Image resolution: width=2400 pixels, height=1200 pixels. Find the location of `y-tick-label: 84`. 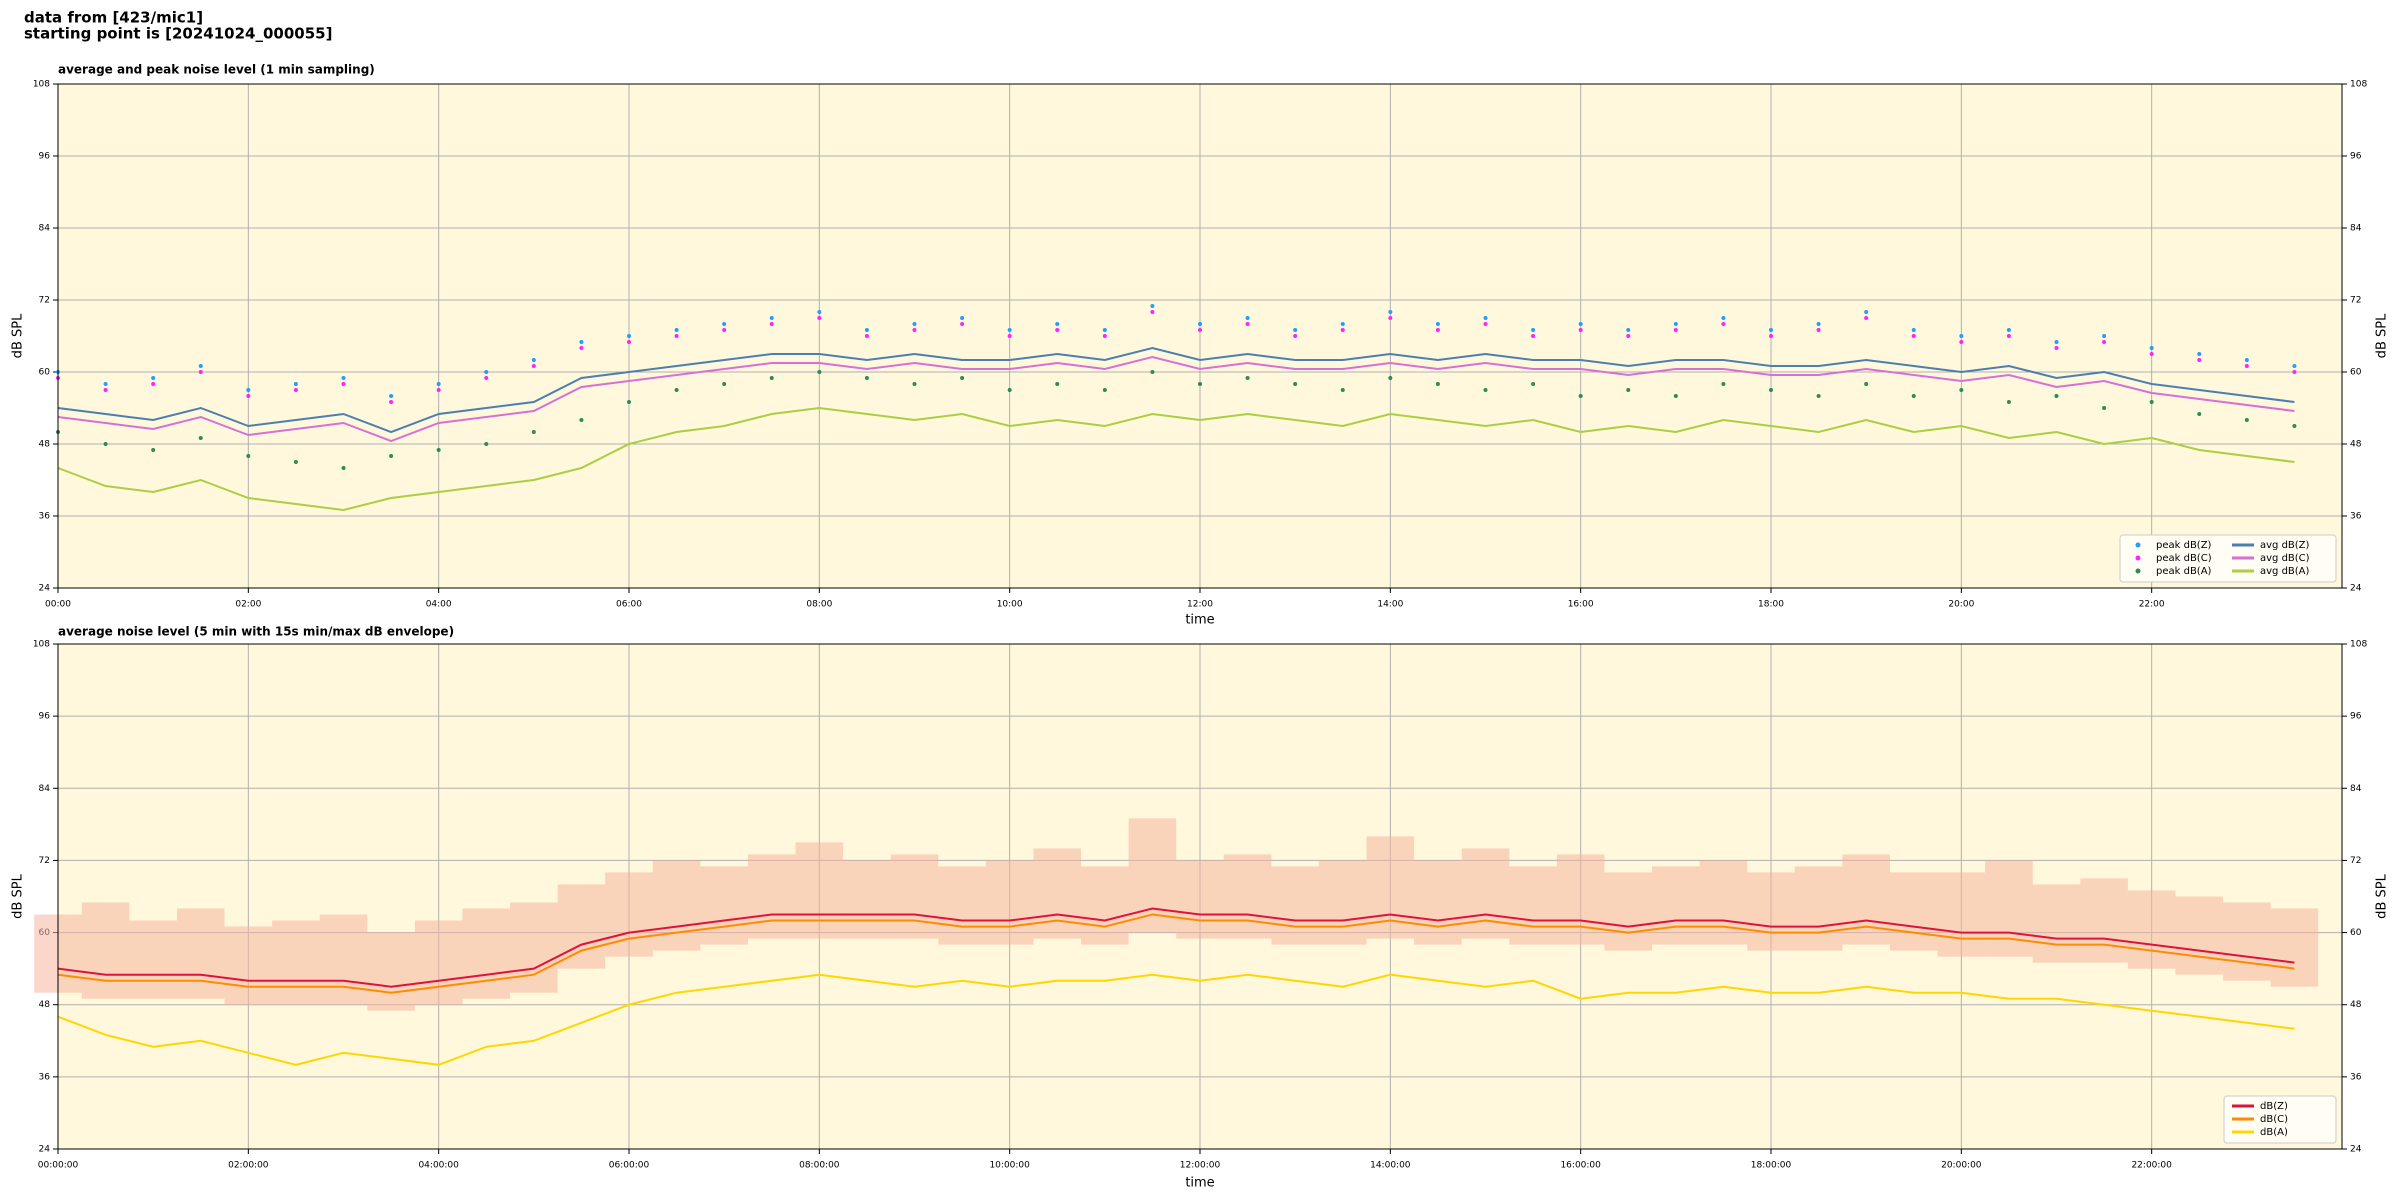

y-tick-label: 84 is located at coordinates (45, 229).